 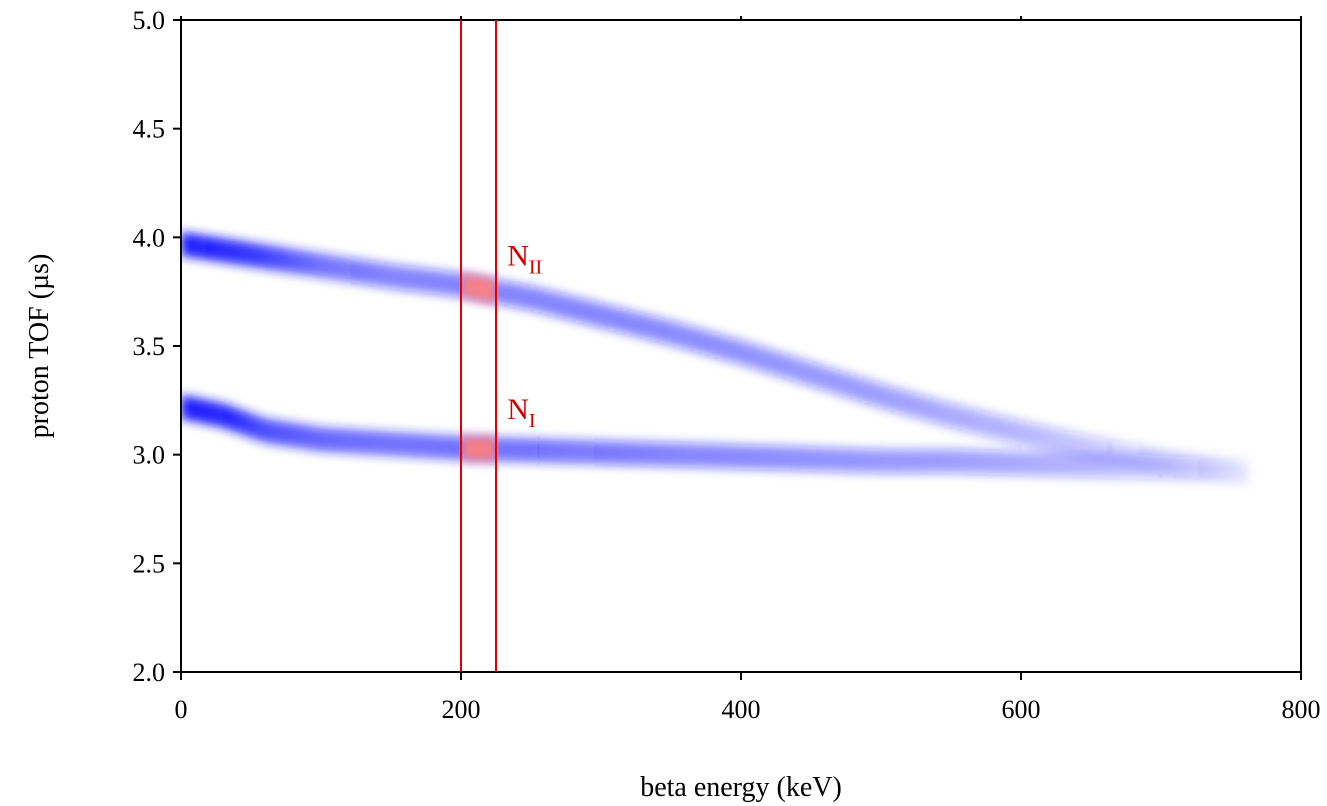 What do you see at coordinates (741, 787) in the screenshot?
I see `x-axis-label: beta energy (keV)` at bounding box center [741, 787].